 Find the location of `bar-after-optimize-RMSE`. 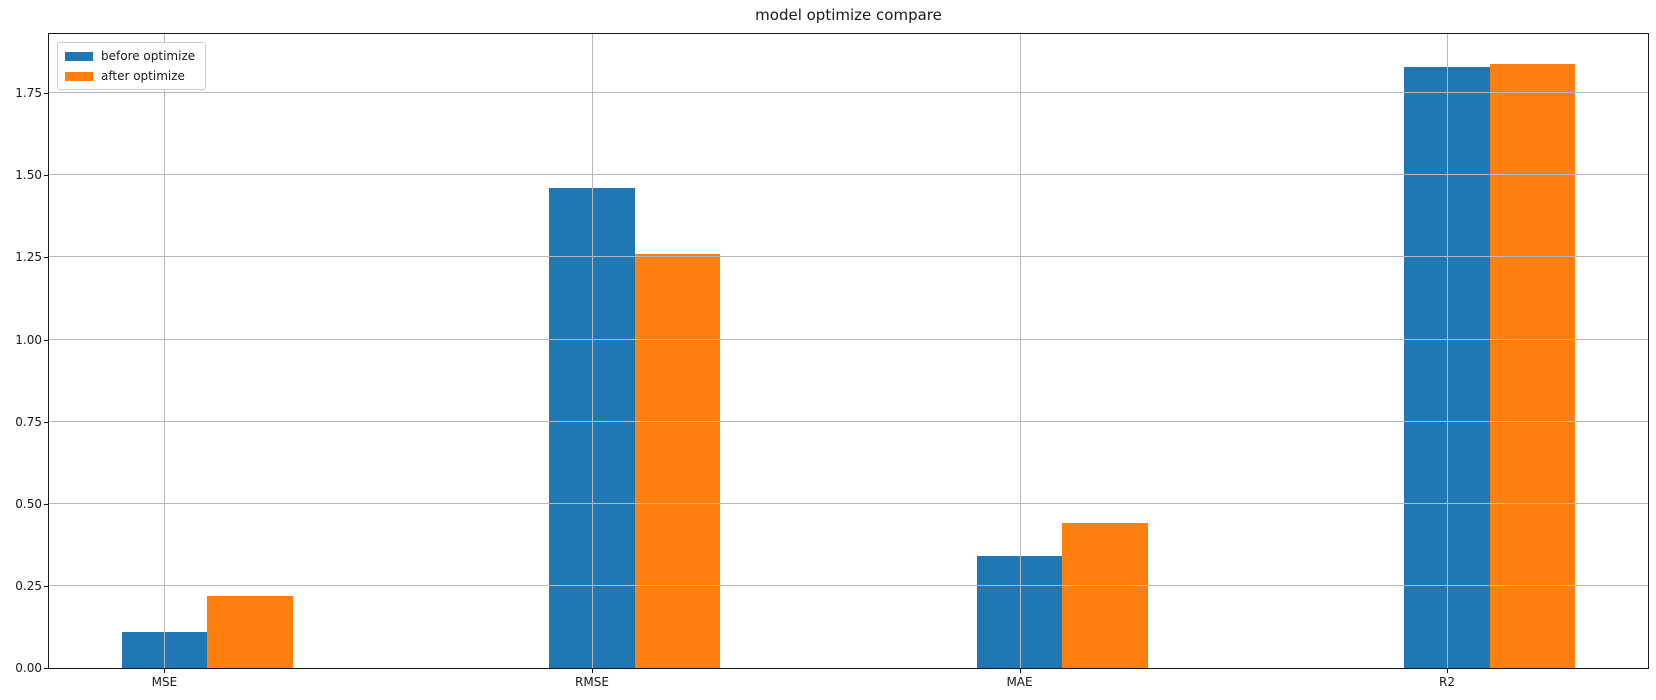

bar-after-optimize-RMSE is located at coordinates (677, 461).